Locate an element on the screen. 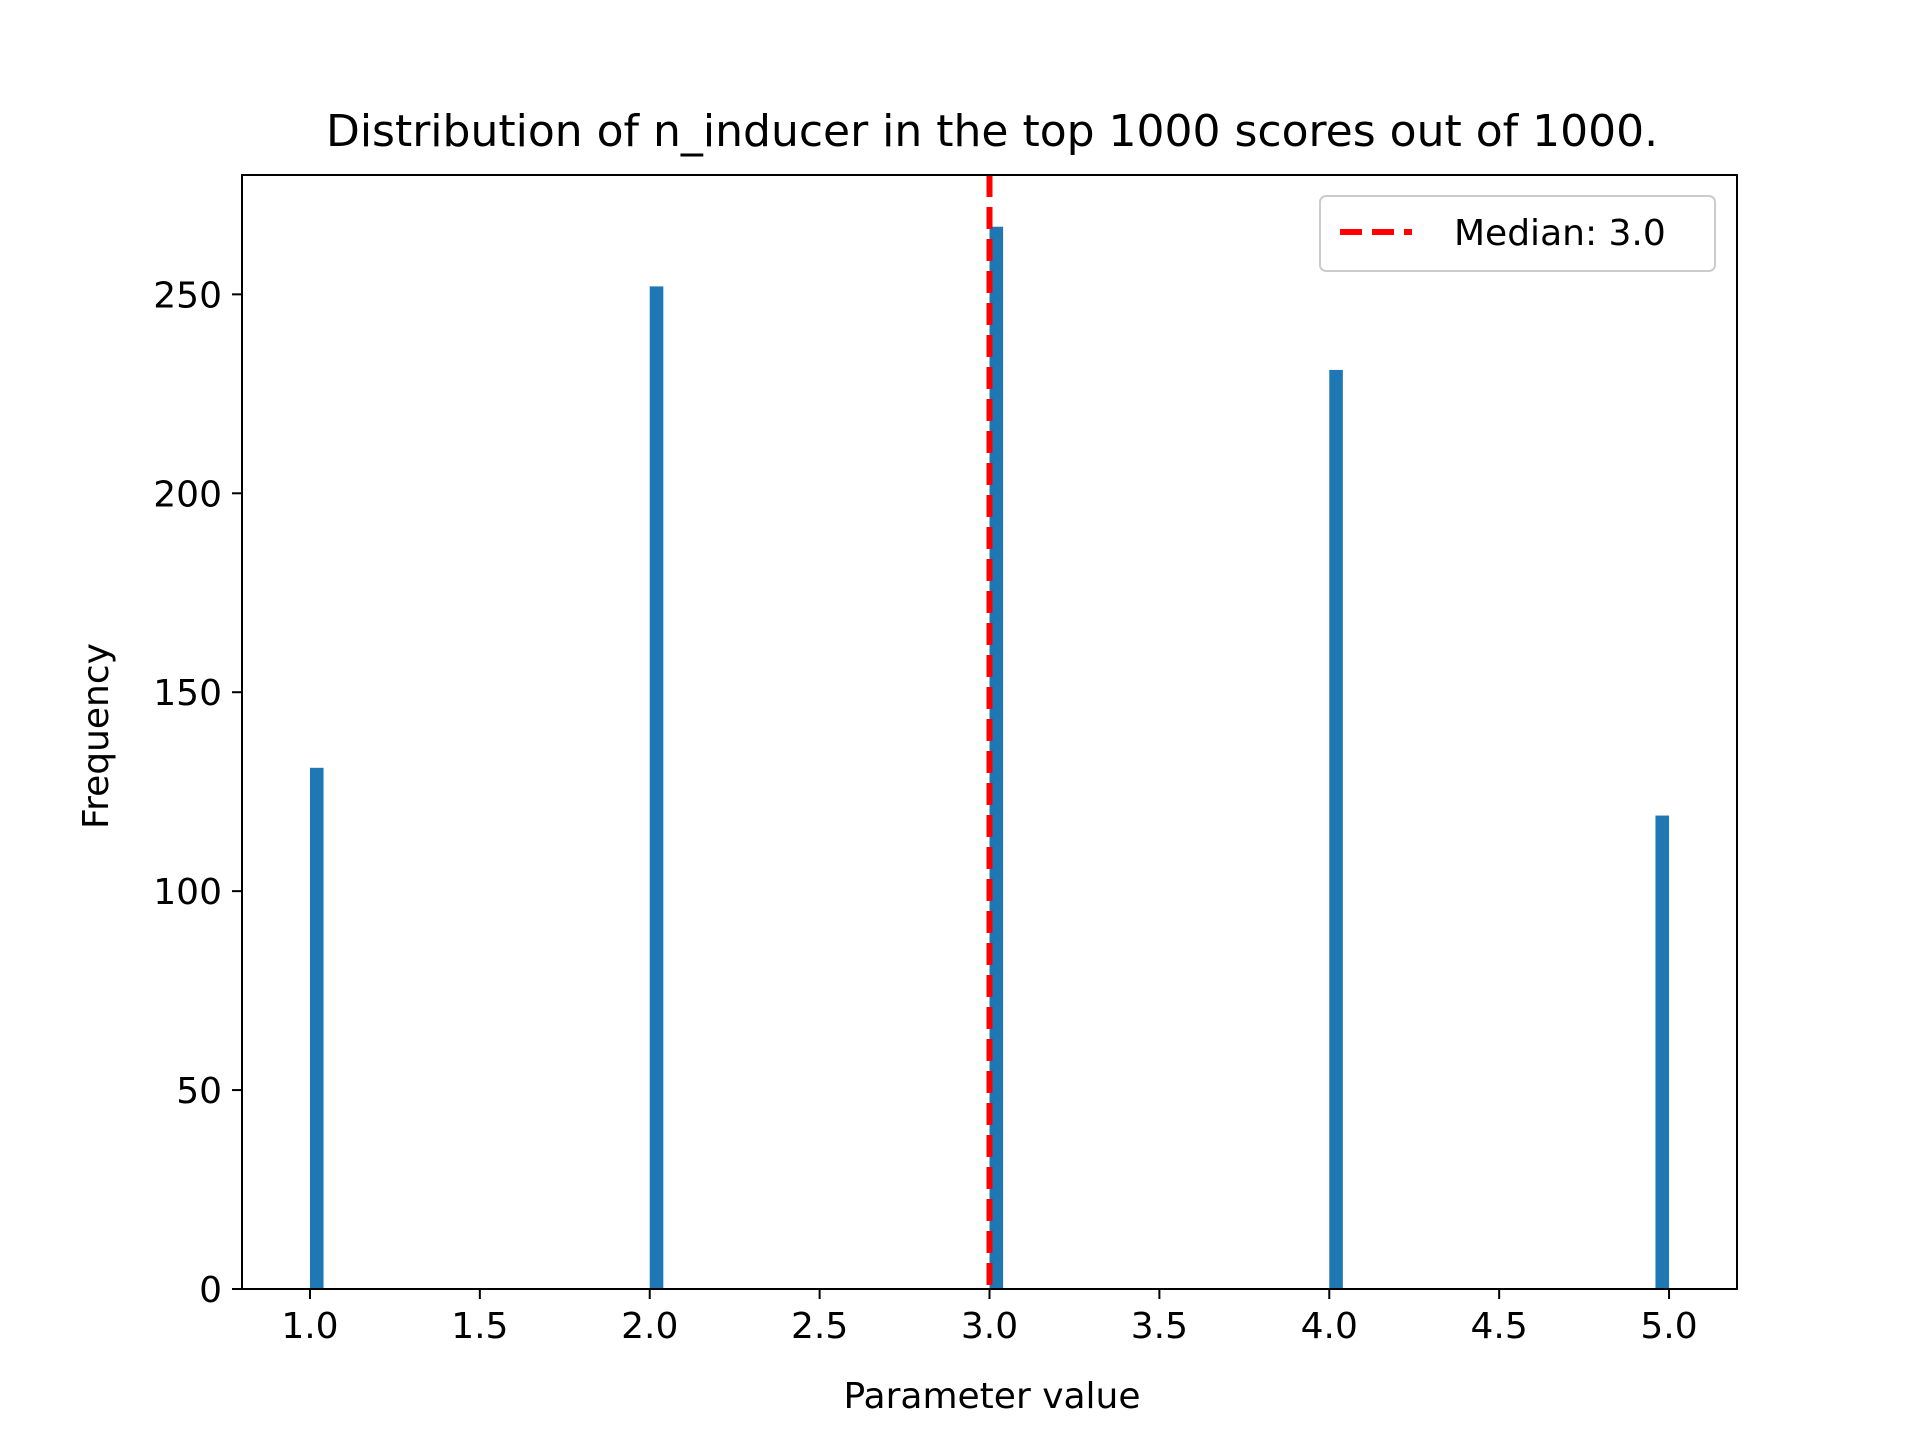 The width and height of the screenshot is (1920, 1440). y-tick-label: 50 is located at coordinates (199, 1091).